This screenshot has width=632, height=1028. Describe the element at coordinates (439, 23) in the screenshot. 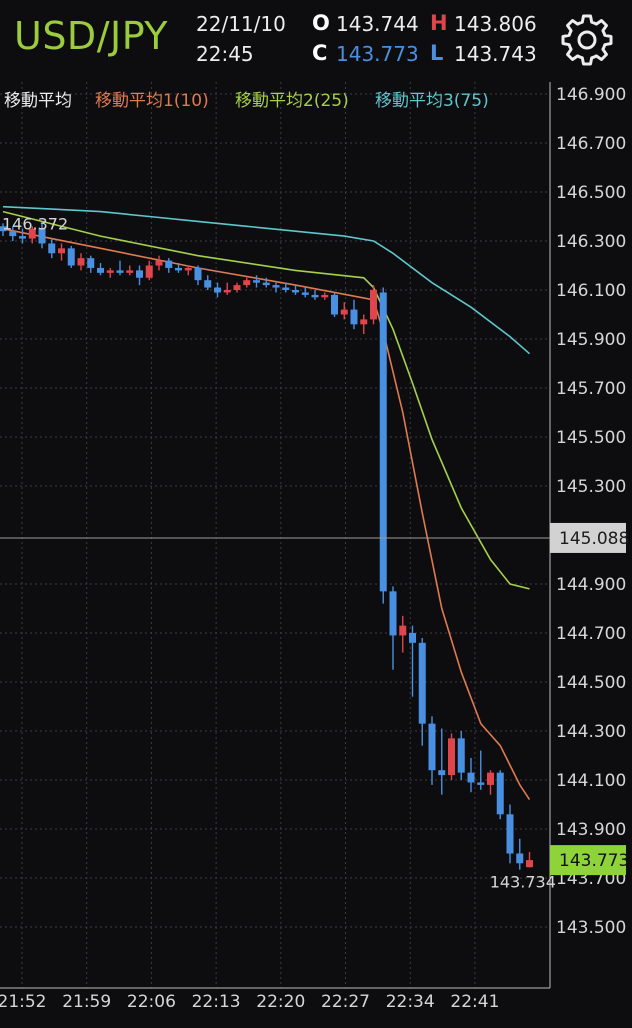

I see `high-label: H` at that location.